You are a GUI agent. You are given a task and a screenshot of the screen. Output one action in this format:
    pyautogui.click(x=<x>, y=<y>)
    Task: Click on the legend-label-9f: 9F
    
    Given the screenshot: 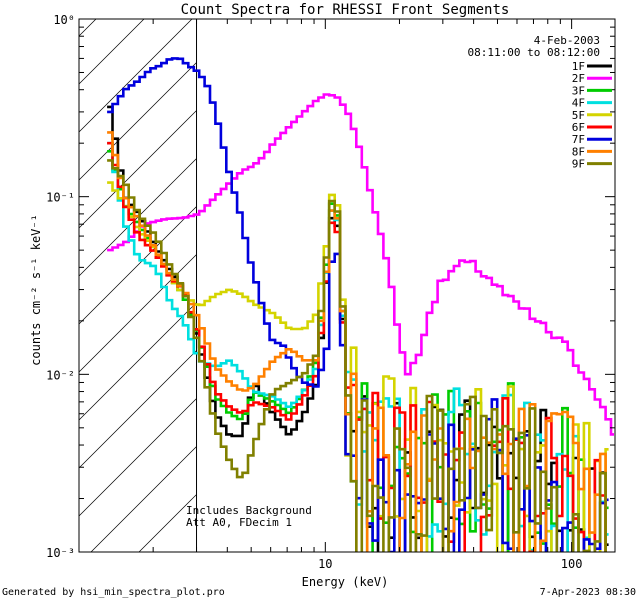 What is the action you would take?
    pyautogui.click(x=578, y=164)
    